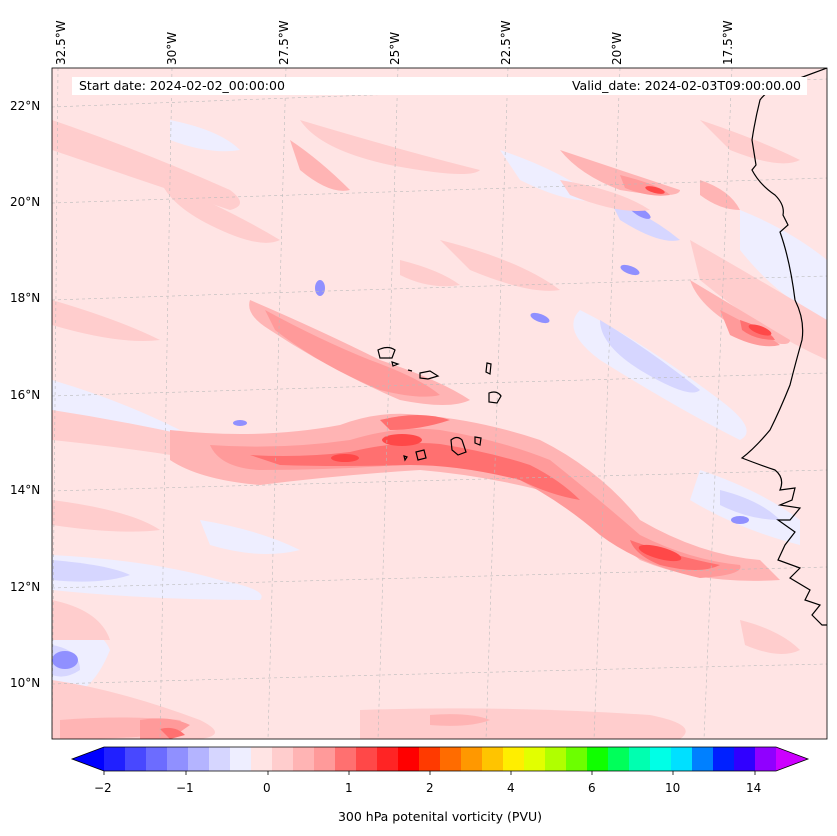  What do you see at coordinates (511, 788) in the screenshot?
I see `colorbar-tick-label: 4` at bounding box center [511, 788].